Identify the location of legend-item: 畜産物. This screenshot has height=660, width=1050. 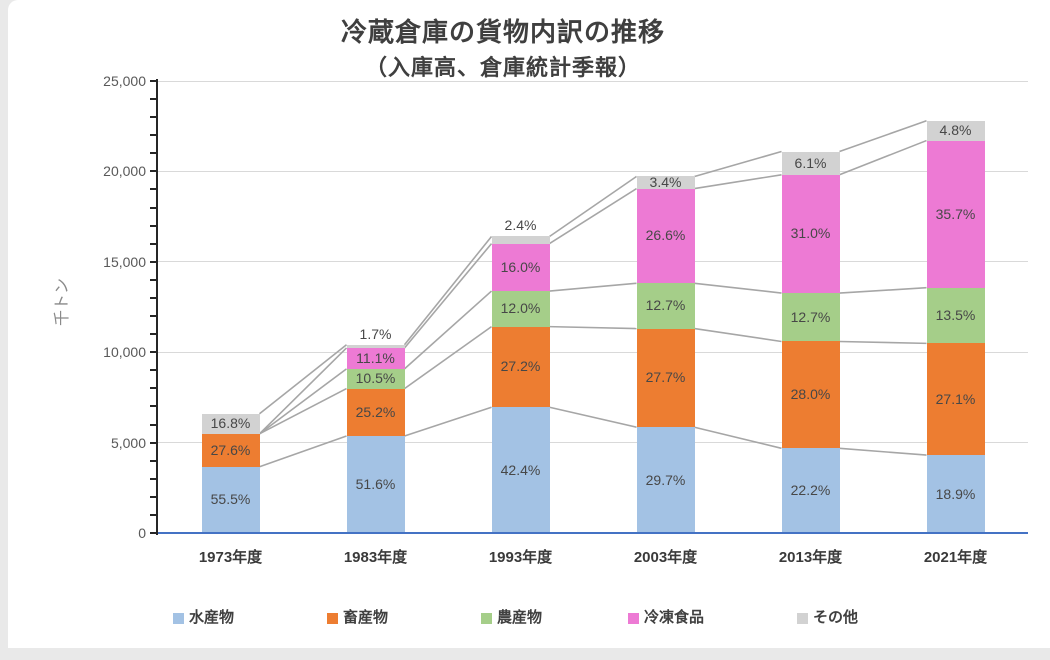
(357, 618).